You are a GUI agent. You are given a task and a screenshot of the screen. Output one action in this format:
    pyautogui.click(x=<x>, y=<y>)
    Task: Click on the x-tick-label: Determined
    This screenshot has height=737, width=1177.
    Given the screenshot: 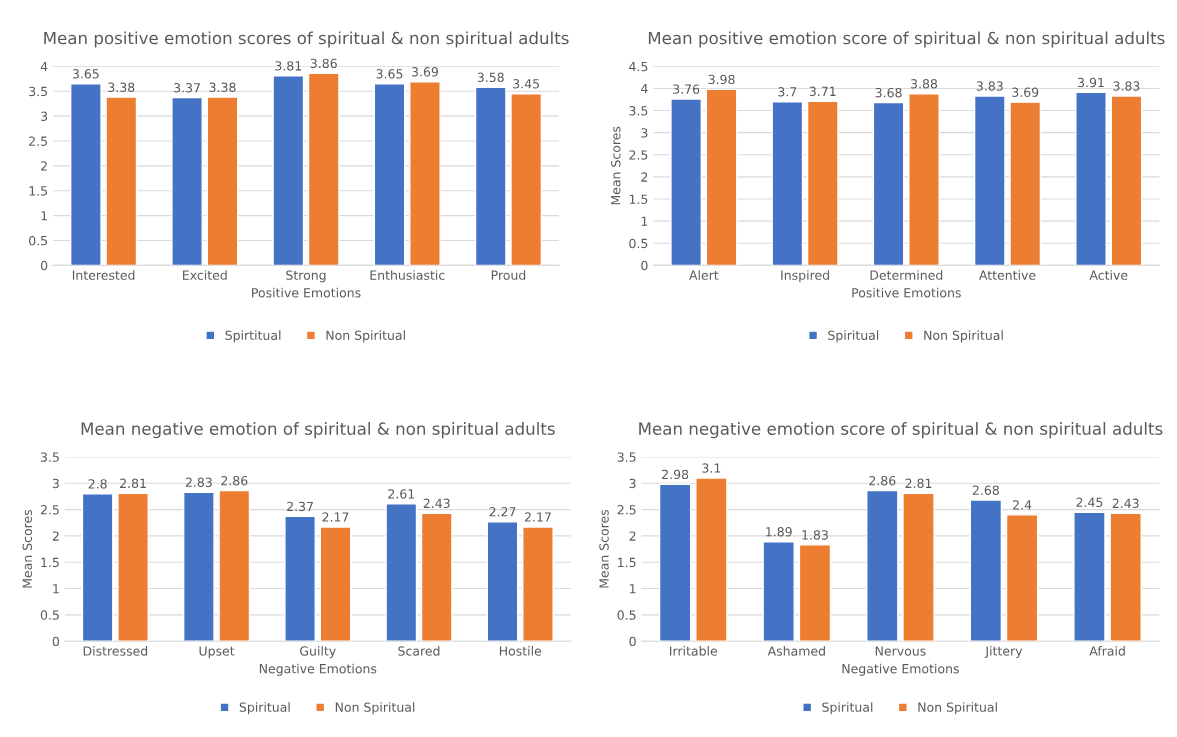 What is the action you would take?
    pyautogui.click(x=906, y=275)
    